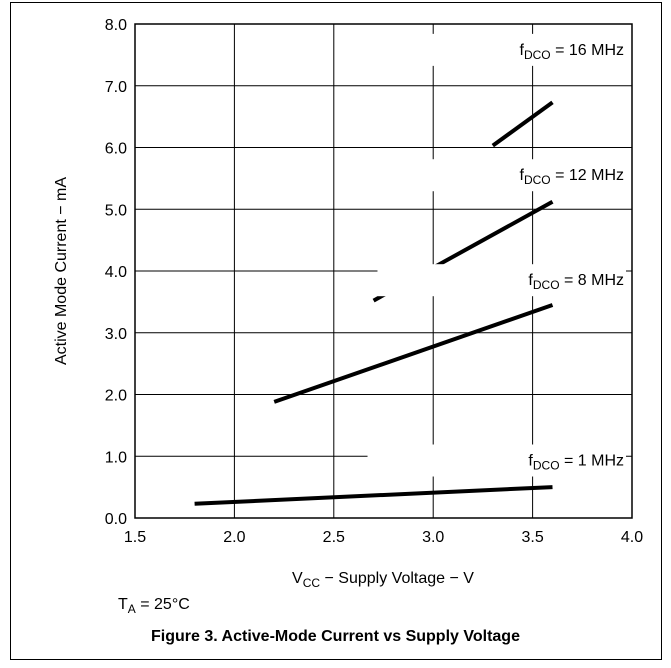 The width and height of the screenshot is (671, 668). What do you see at coordinates (116, 210) in the screenshot?
I see `y-tick-label: 5.0` at bounding box center [116, 210].